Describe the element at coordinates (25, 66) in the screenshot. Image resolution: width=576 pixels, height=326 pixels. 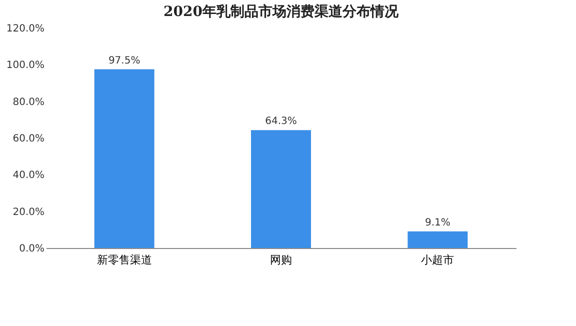
I see `y-tick-label: 100.0%` at that location.